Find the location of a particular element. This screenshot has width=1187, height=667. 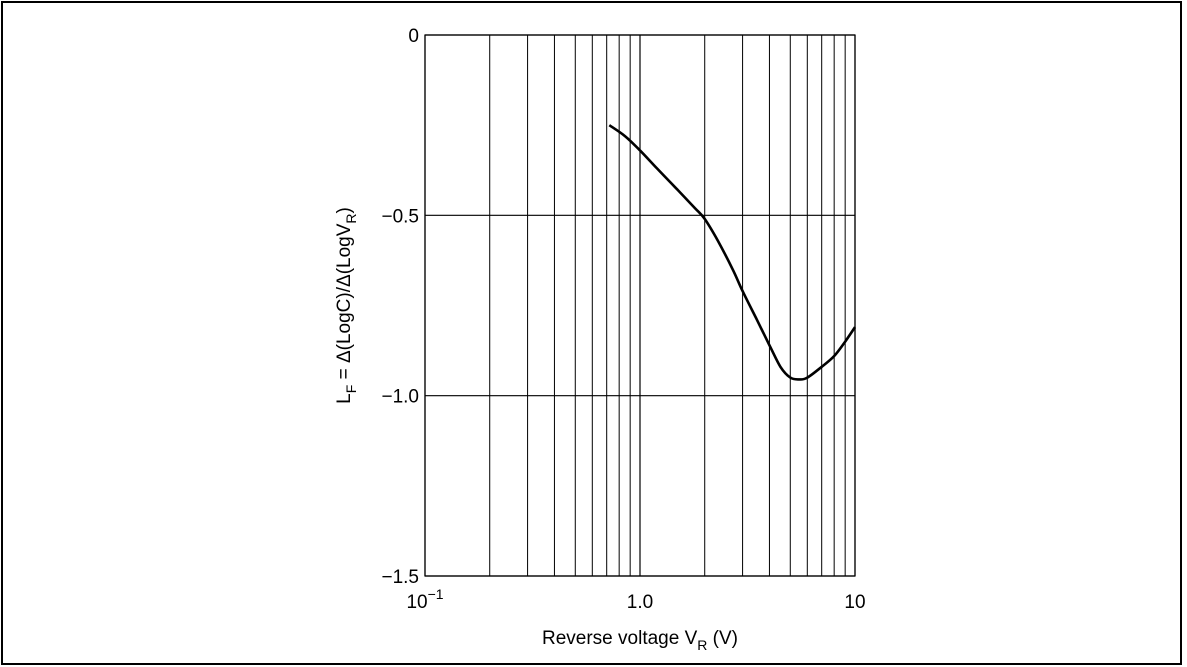

y-tick-label: −1.0 is located at coordinates (400, 397).